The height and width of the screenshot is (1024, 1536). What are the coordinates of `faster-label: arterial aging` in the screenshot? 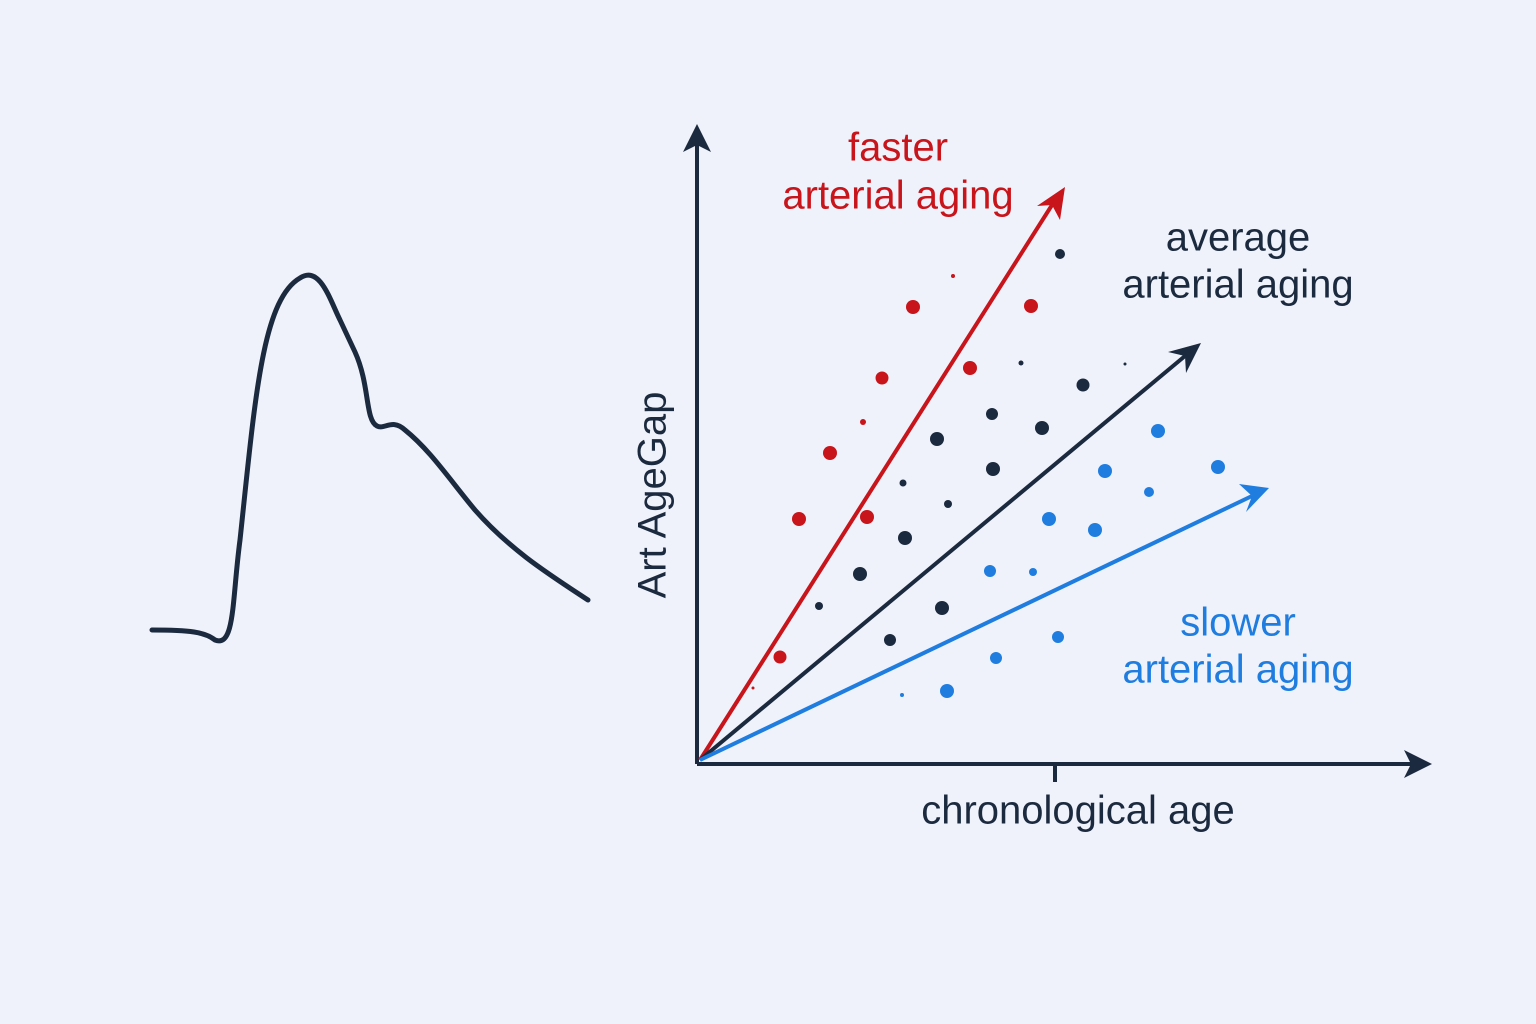 It's located at (897, 196).